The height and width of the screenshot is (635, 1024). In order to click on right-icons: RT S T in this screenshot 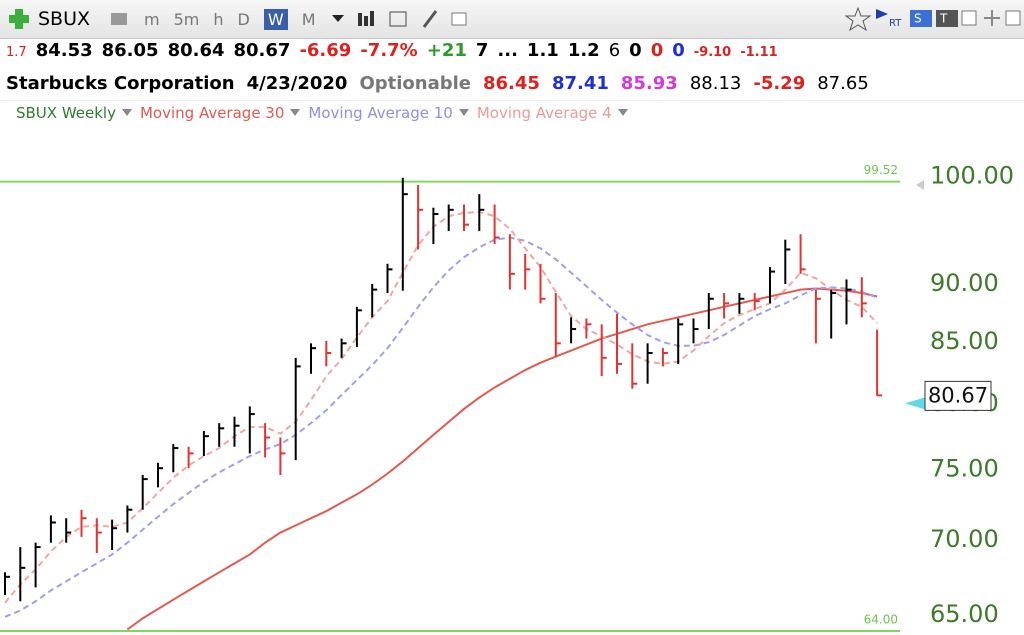, I will do `click(934, 19)`.